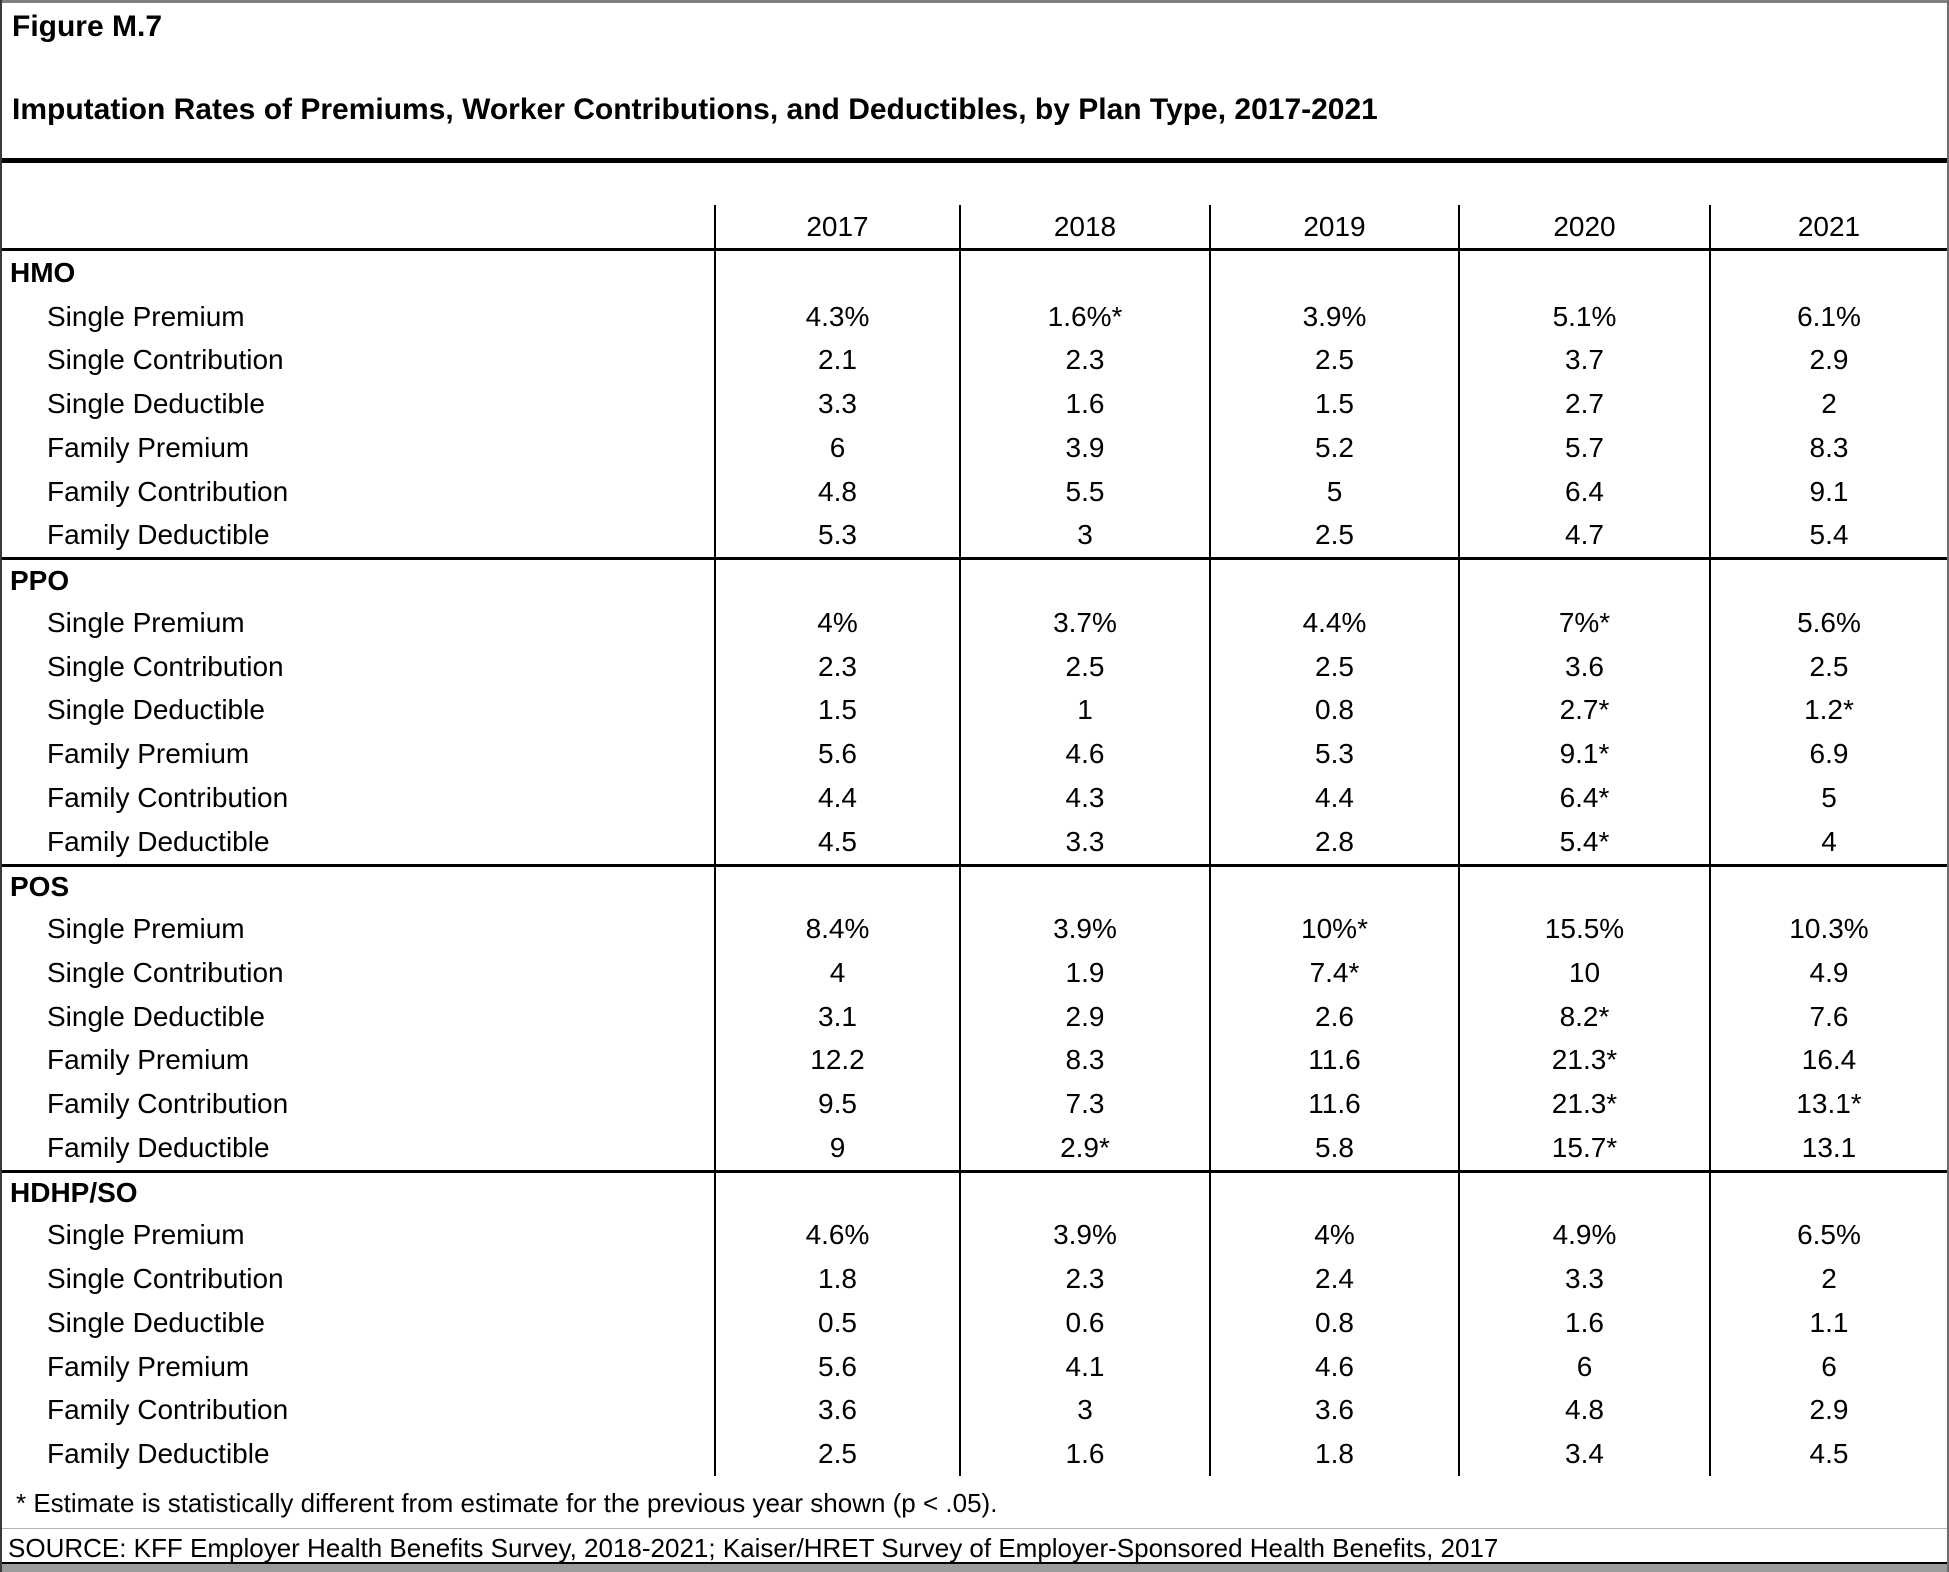  What do you see at coordinates (836, 929) in the screenshot?
I see `value-cell: 8.4%` at bounding box center [836, 929].